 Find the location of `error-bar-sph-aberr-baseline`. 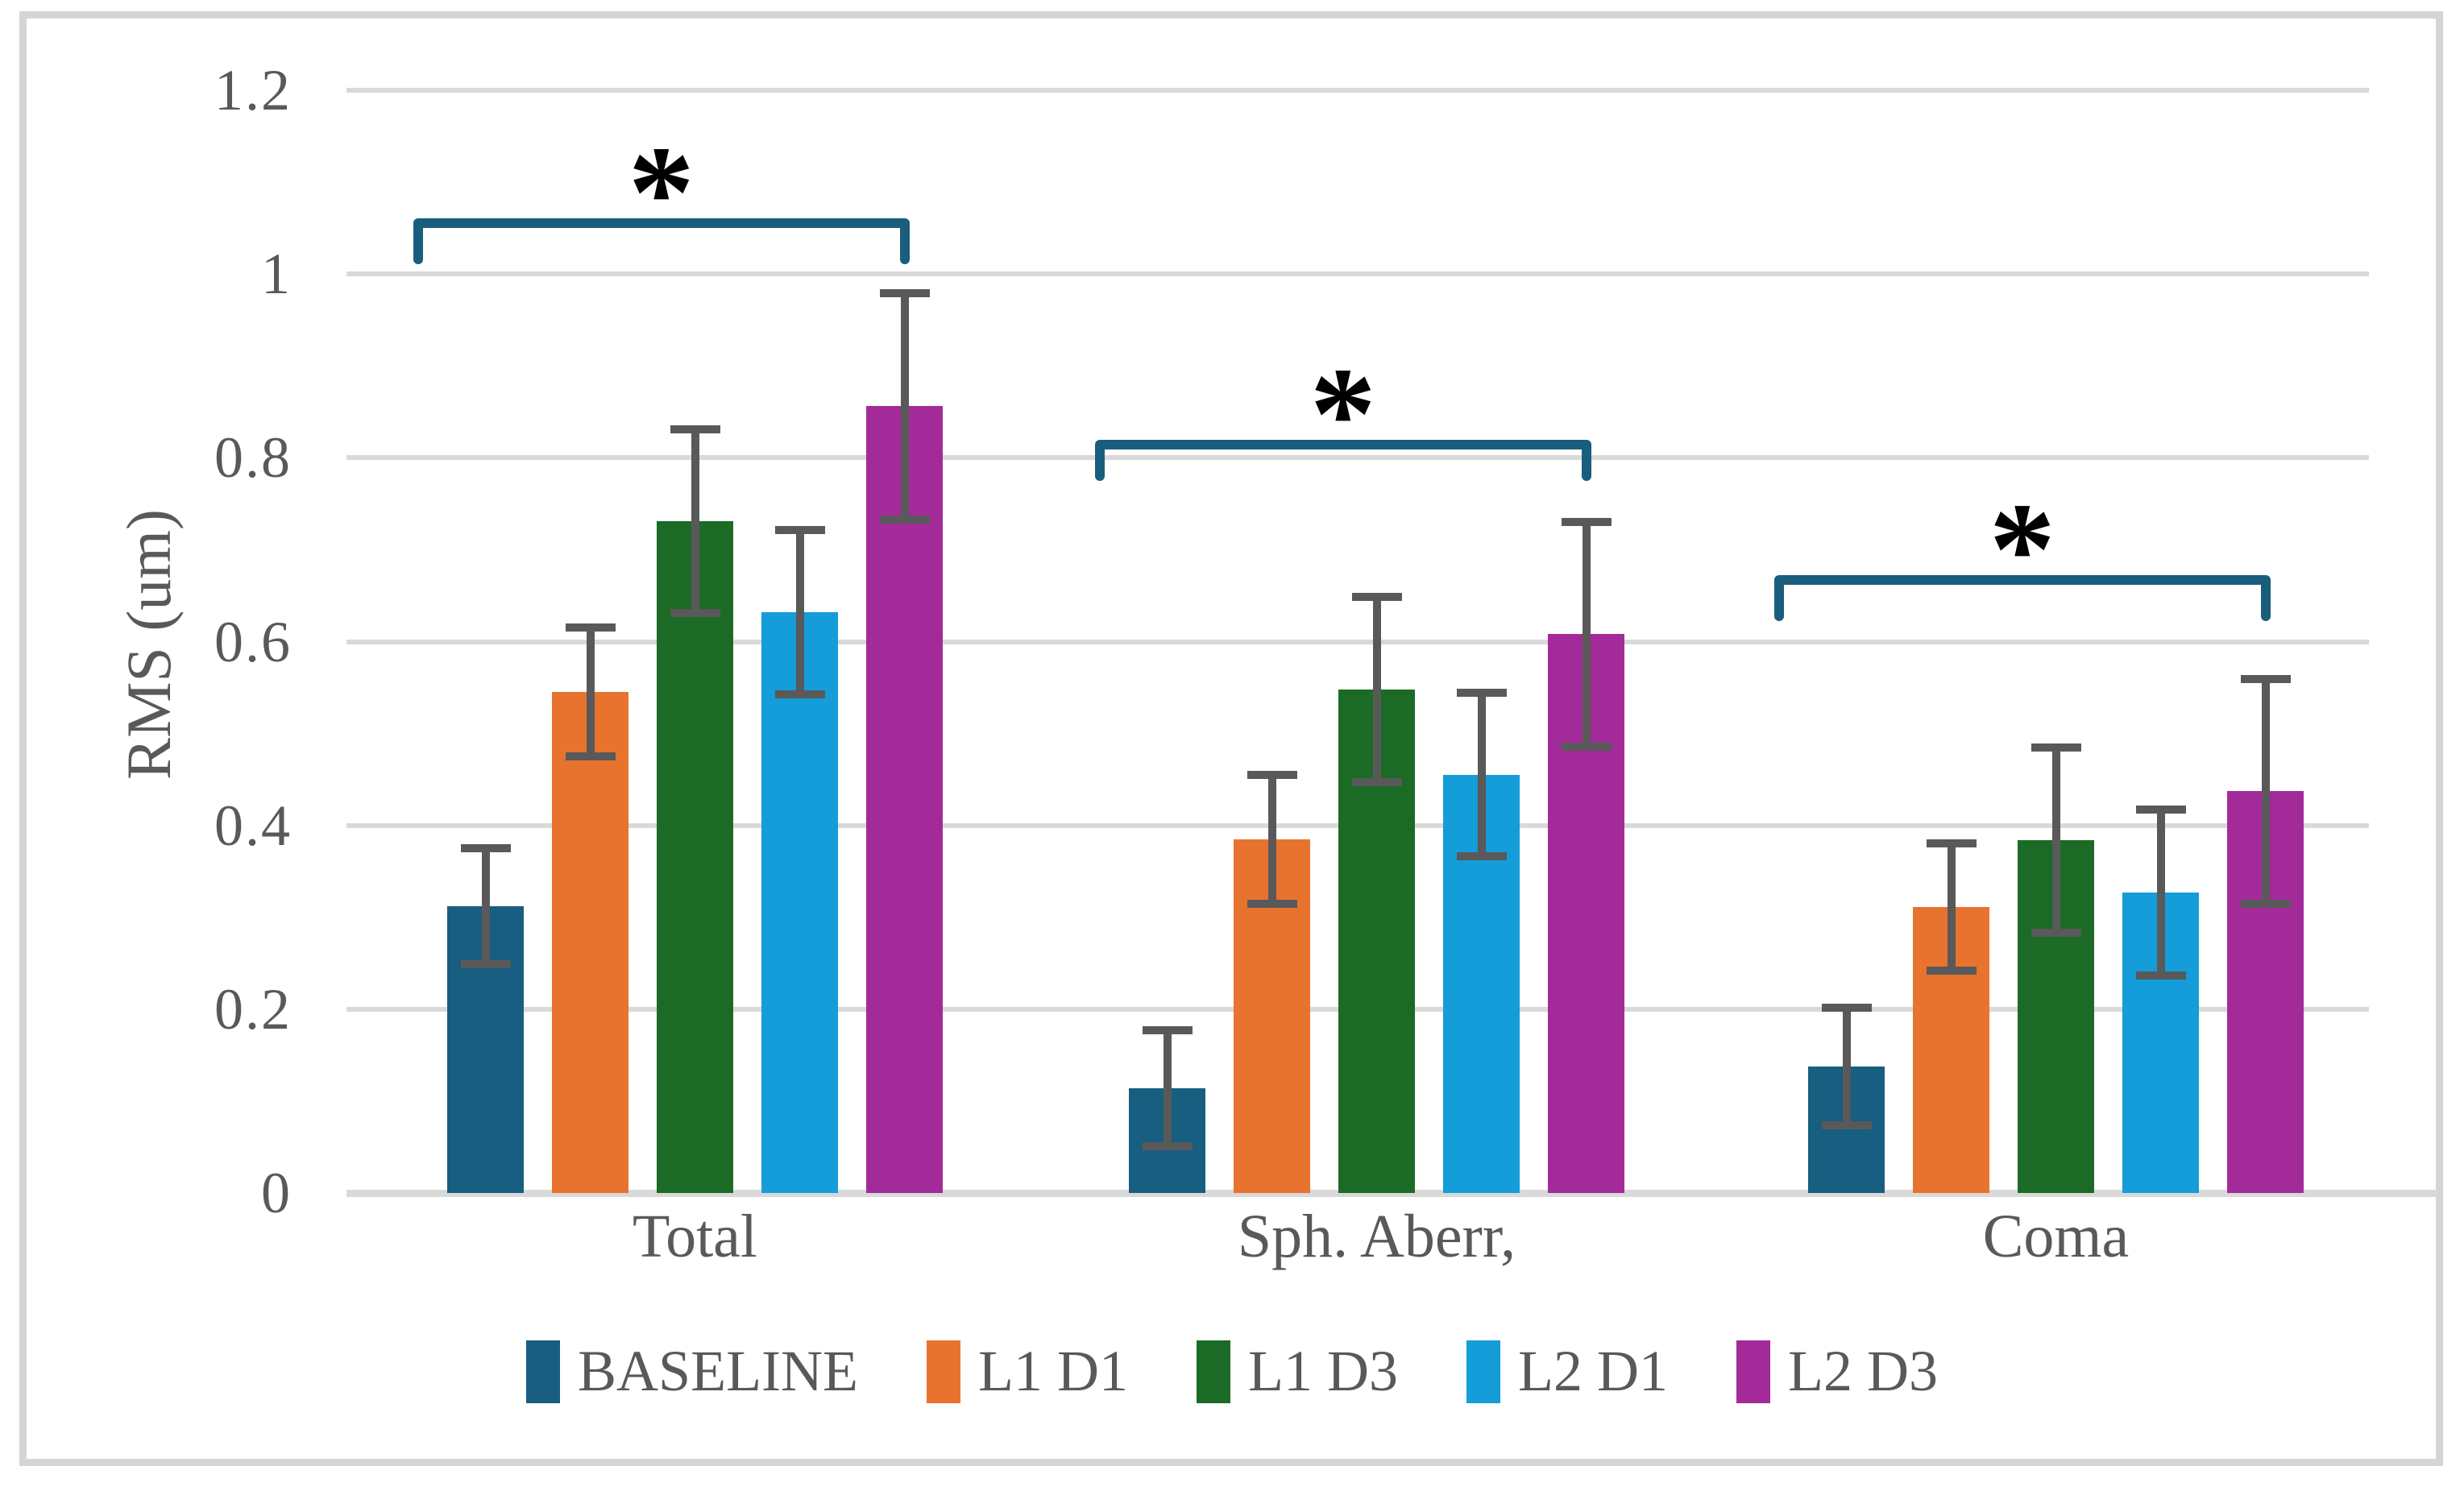

error-bar-sph-aberr-baseline is located at coordinates (1167, 1088).